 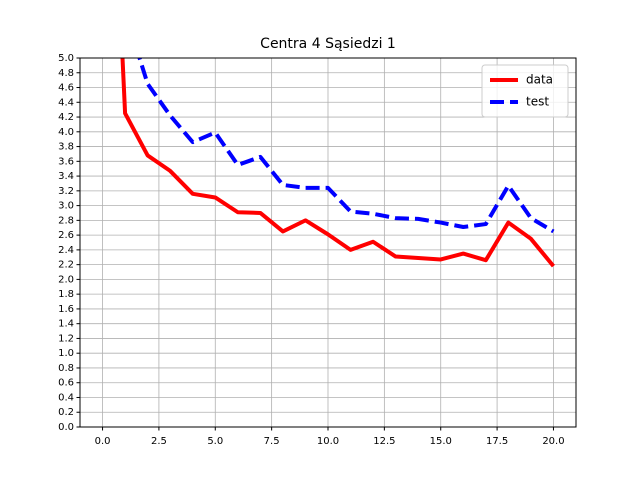 What do you see at coordinates (539, 80) in the screenshot?
I see `legend-label: data` at bounding box center [539, 80].